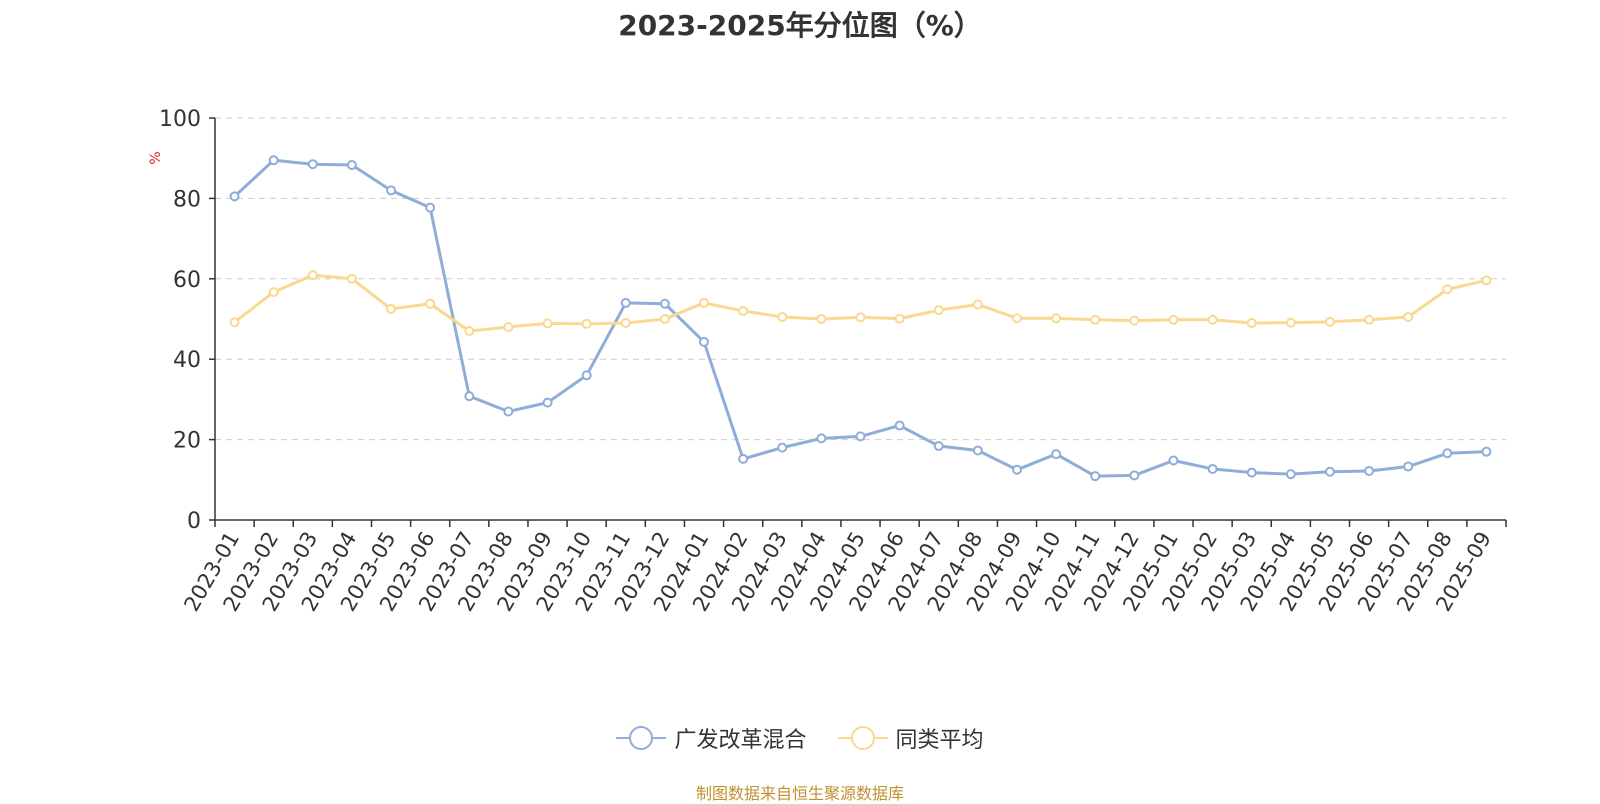 Image resolution: width=1600 pixels, height=804 pixels. What do you see at coordinates (187, 280) in the screenshot?
I see `y-tick-label: 60` at bounding box center [187, 280].